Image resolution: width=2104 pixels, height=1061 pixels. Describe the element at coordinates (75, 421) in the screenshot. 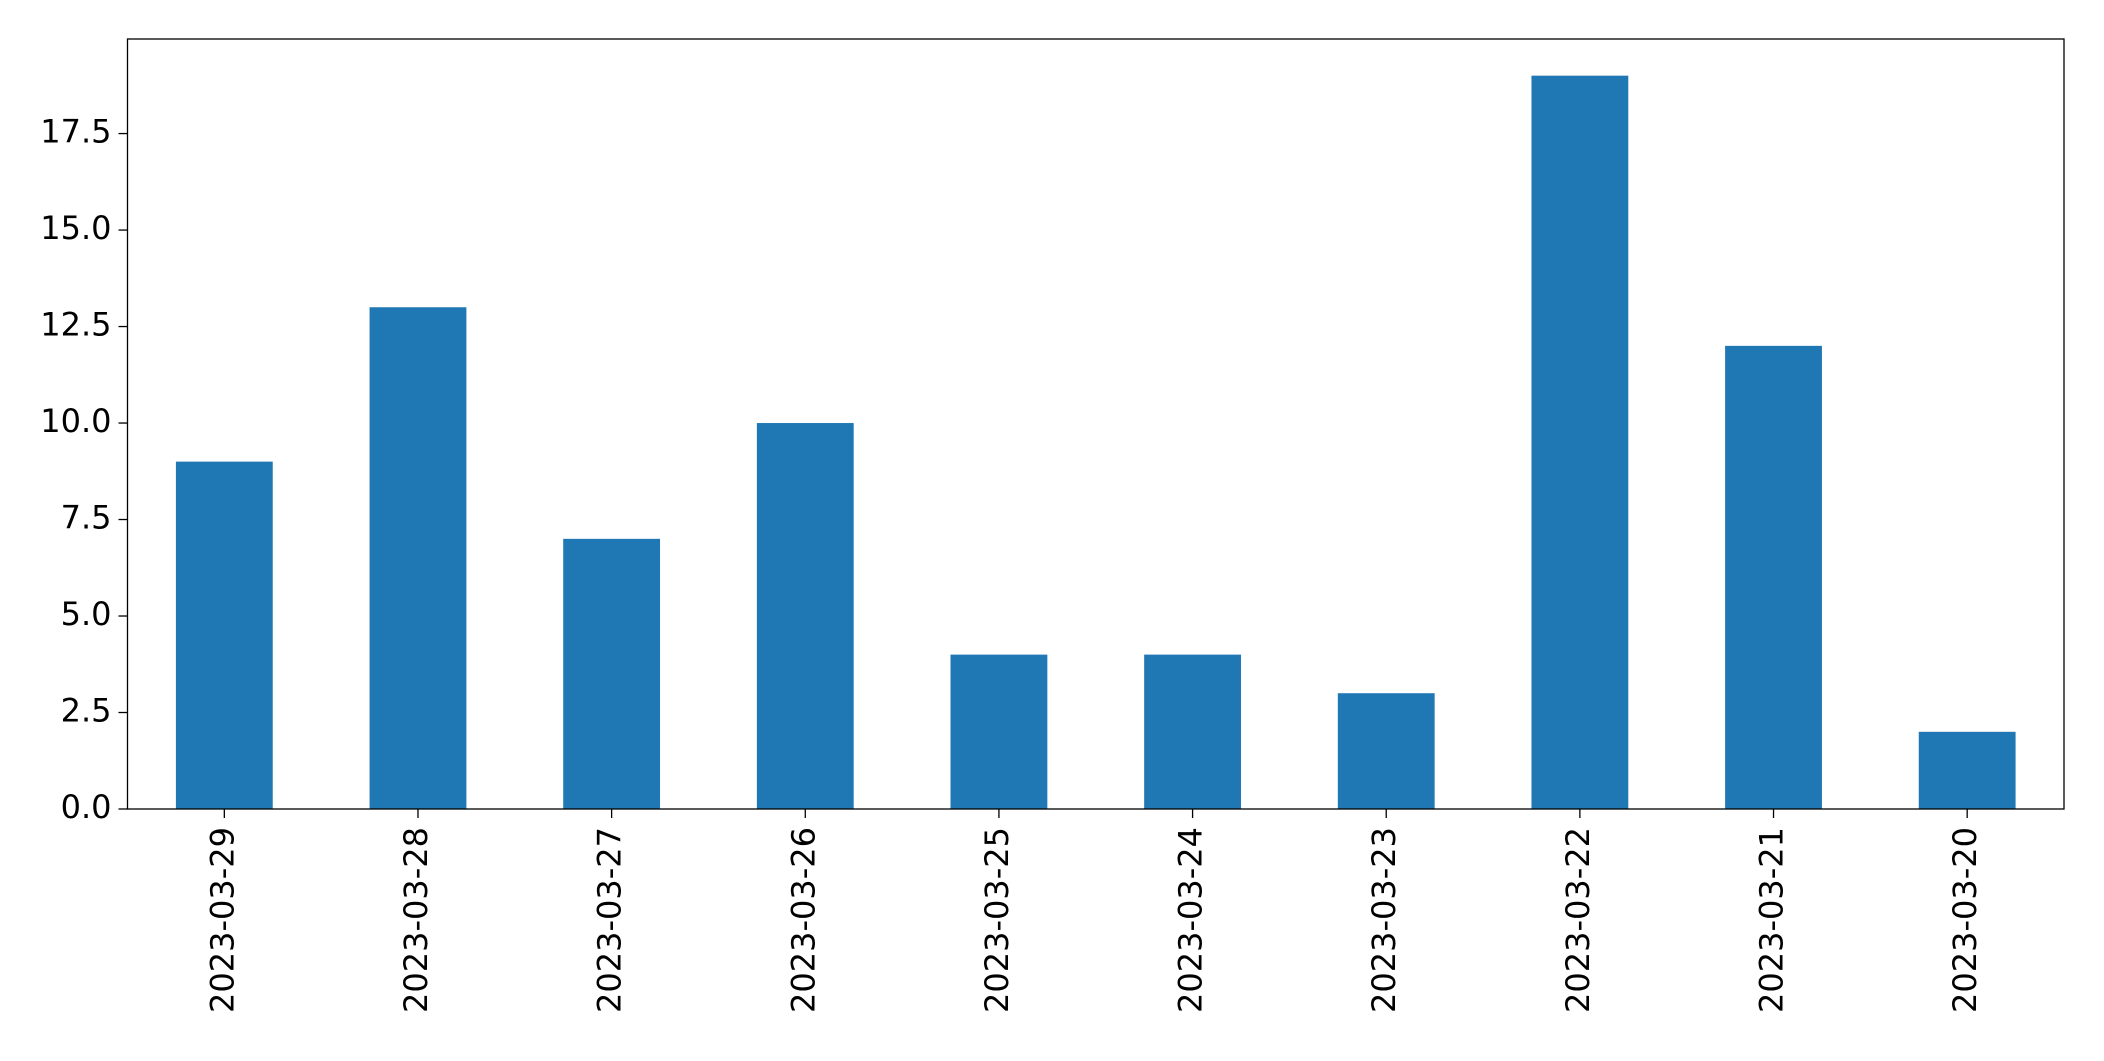

I see `y-tick-label: 10.0` at that location.